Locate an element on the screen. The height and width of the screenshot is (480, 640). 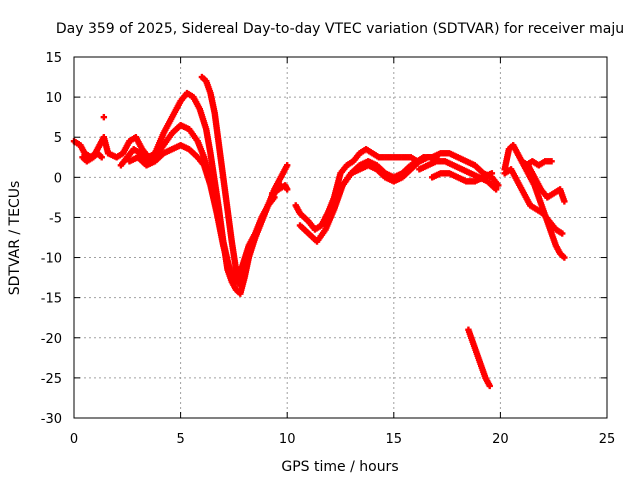
y-tick-label: -10 is located at coordinates (51, 259).